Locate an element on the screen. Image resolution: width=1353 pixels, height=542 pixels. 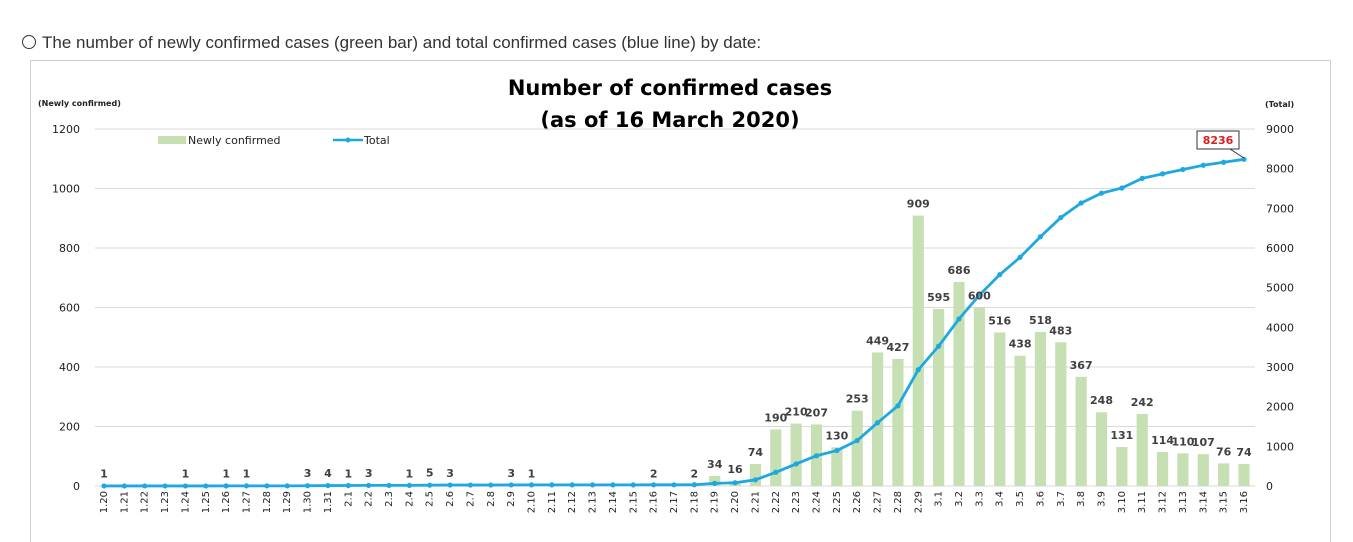
x-tick-label: 1.20 is located at coordinates (104, 502).